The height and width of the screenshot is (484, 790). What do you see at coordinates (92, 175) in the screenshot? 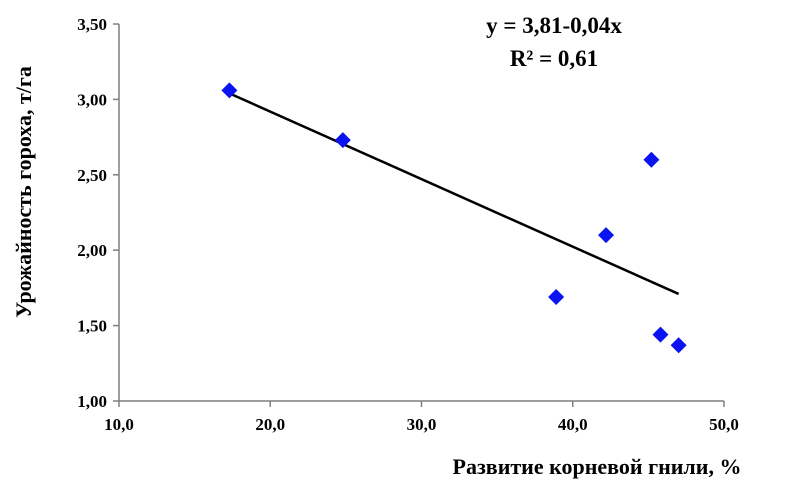
I see `y-tick-label: 2,50` at bounding box center [92, 175].